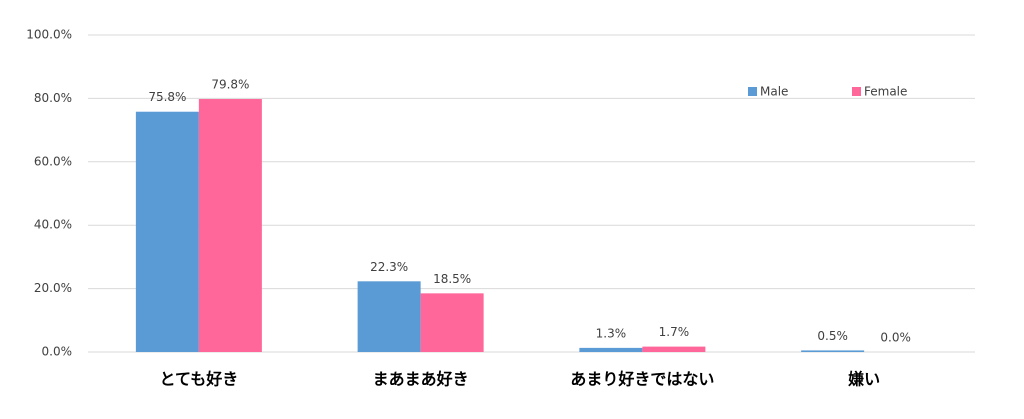 The height and width of the screenshot is (419, 1024). Describe the element at coordinates (452, 279) in the screenshot. I see `value-label: 18.5%` at that location.